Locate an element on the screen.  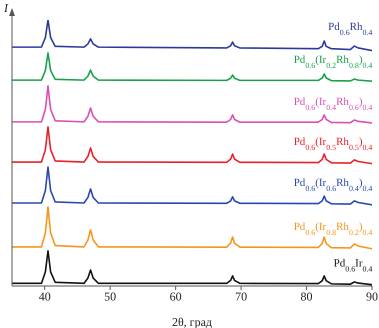
x-tick-label: 80 is located at coordinates (306, 297).